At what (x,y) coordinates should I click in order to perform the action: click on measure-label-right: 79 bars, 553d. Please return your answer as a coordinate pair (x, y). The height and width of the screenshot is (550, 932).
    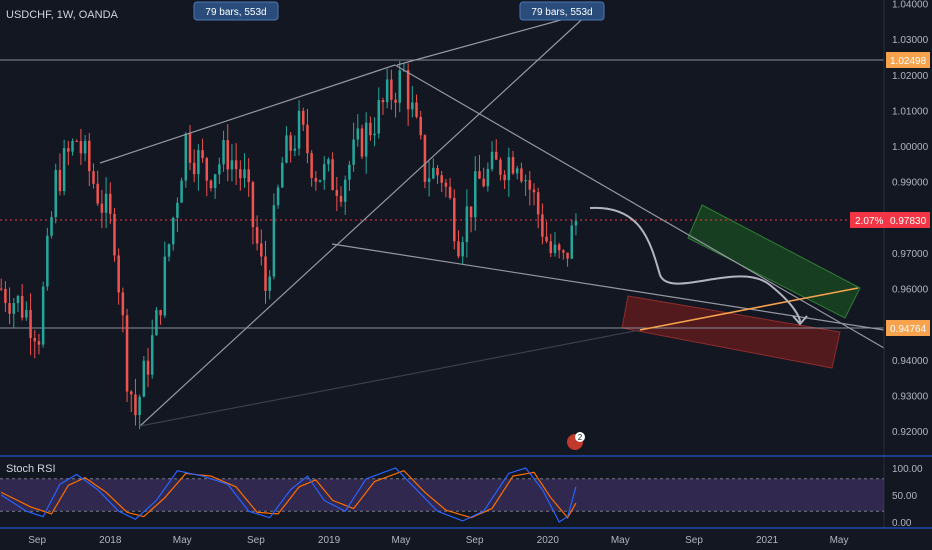
    Looking at the image, I should click on (561, 12).